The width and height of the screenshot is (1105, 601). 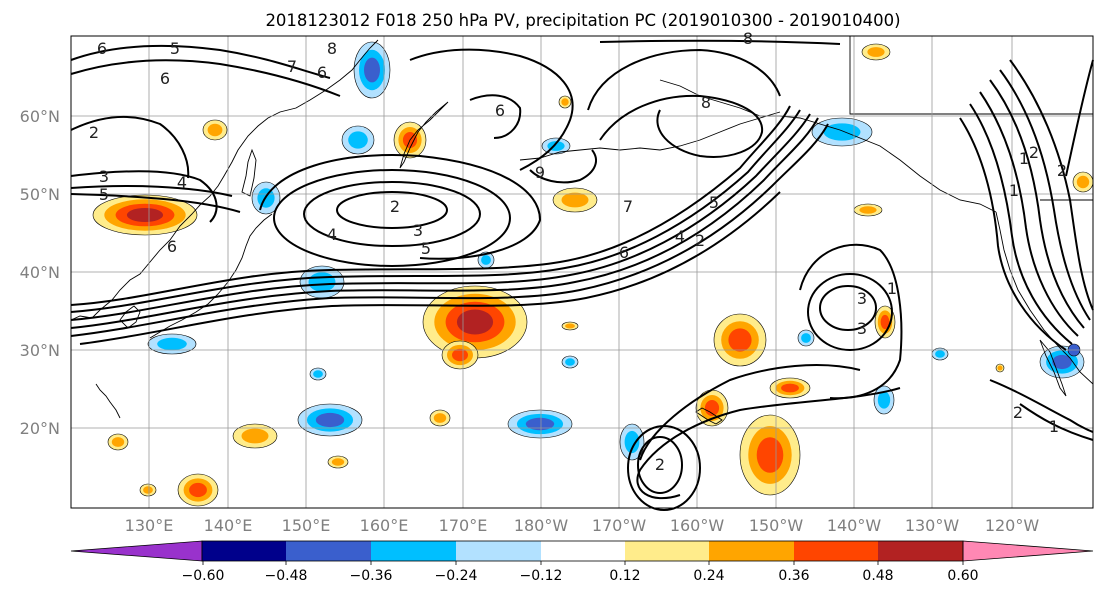 I want to click on colorbar-tick-label: −0.48, so click(x=286, y=576).